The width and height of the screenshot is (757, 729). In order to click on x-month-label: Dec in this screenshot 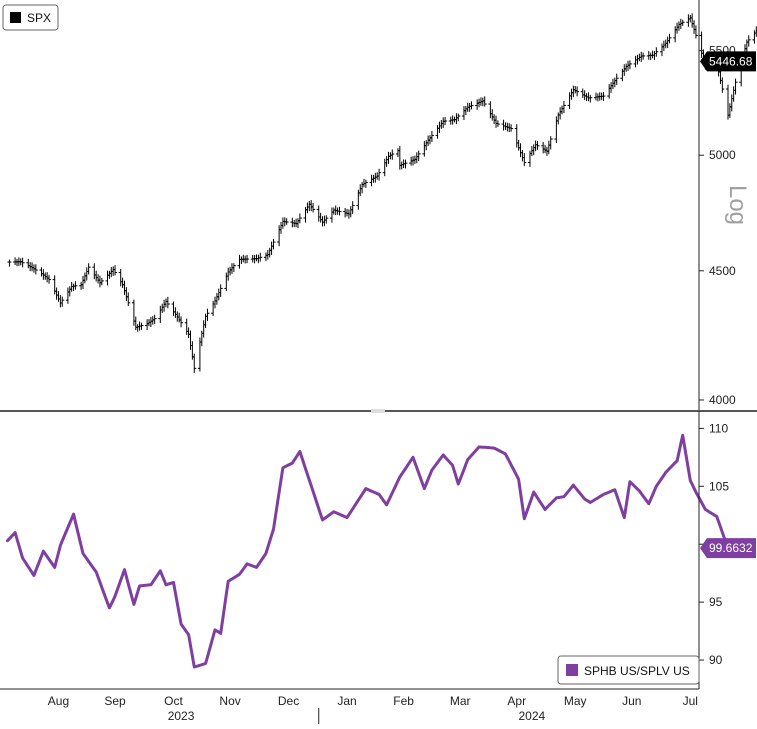, I will do `click(288, 701)`.